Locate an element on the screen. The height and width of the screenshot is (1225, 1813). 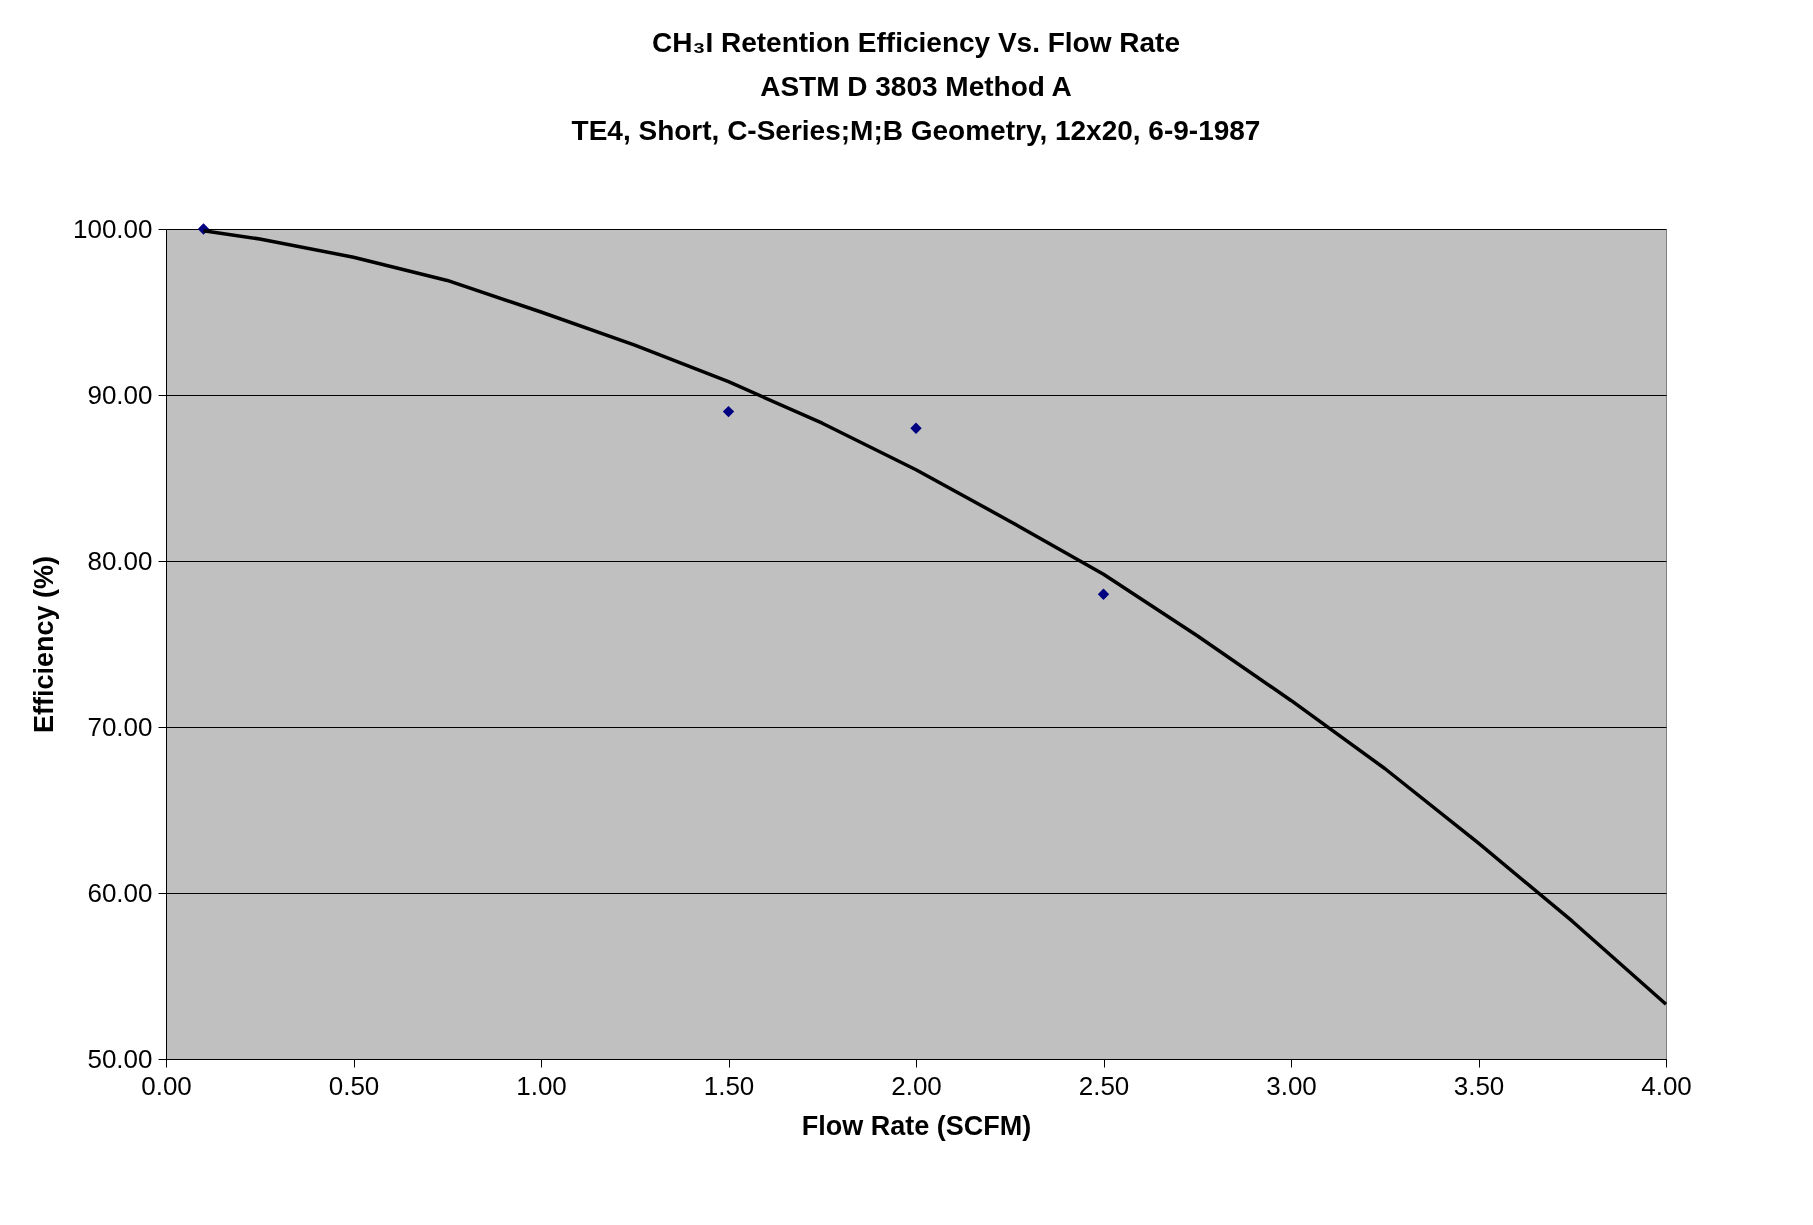
text: CH₃I Retention Efficiency Vs. Flow Rate is located at coordinates (916, 42).